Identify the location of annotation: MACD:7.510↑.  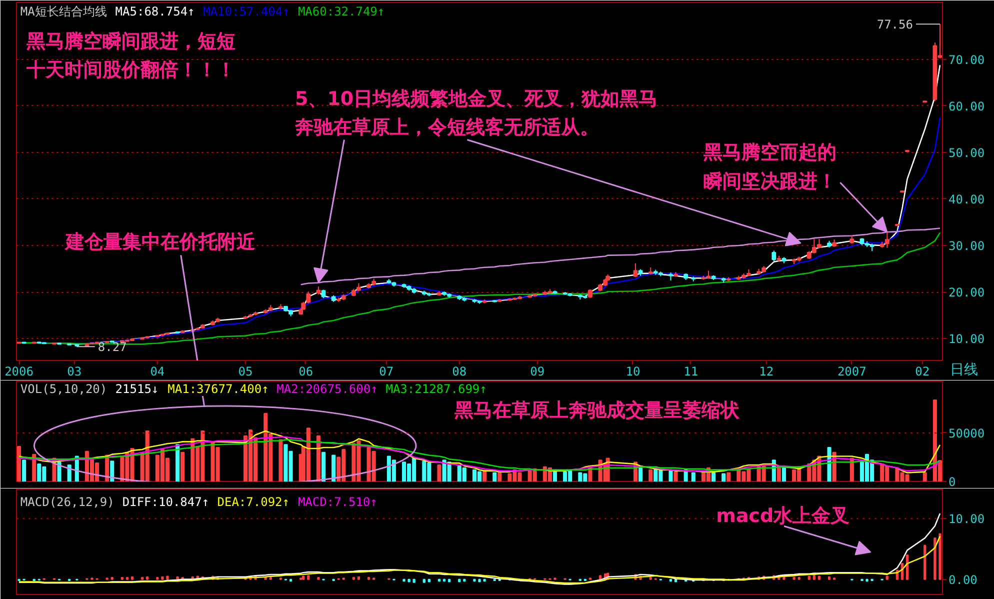
(338, 502).